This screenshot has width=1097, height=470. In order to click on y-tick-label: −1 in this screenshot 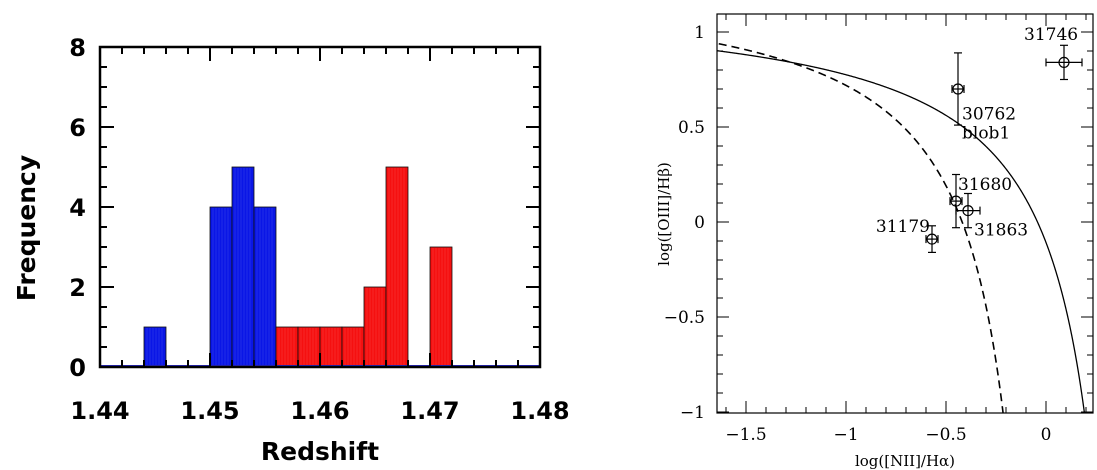, I will do `click(692, 413)`.